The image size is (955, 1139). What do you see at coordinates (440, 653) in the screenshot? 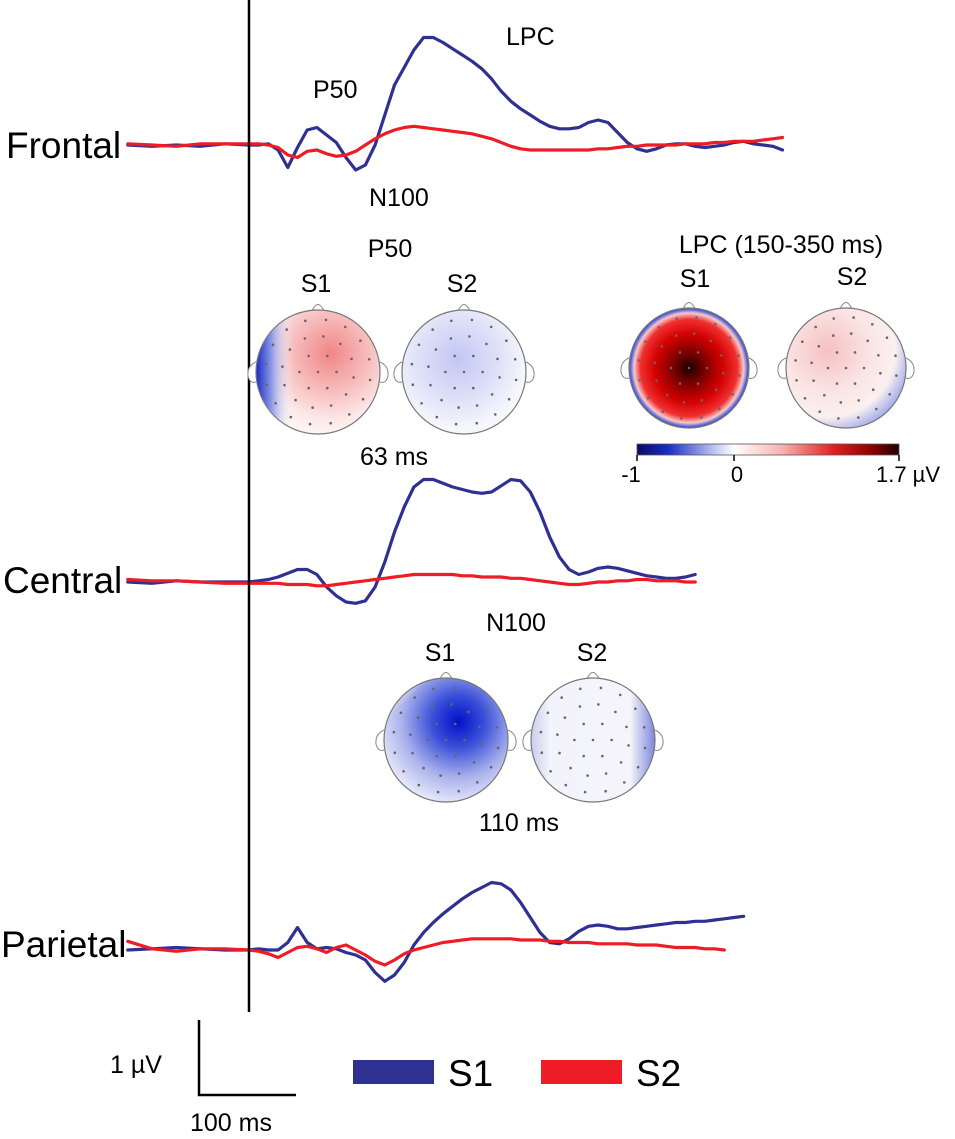
I see `topomap-n100-s1-label: S1` at bounding box center [440, 653].